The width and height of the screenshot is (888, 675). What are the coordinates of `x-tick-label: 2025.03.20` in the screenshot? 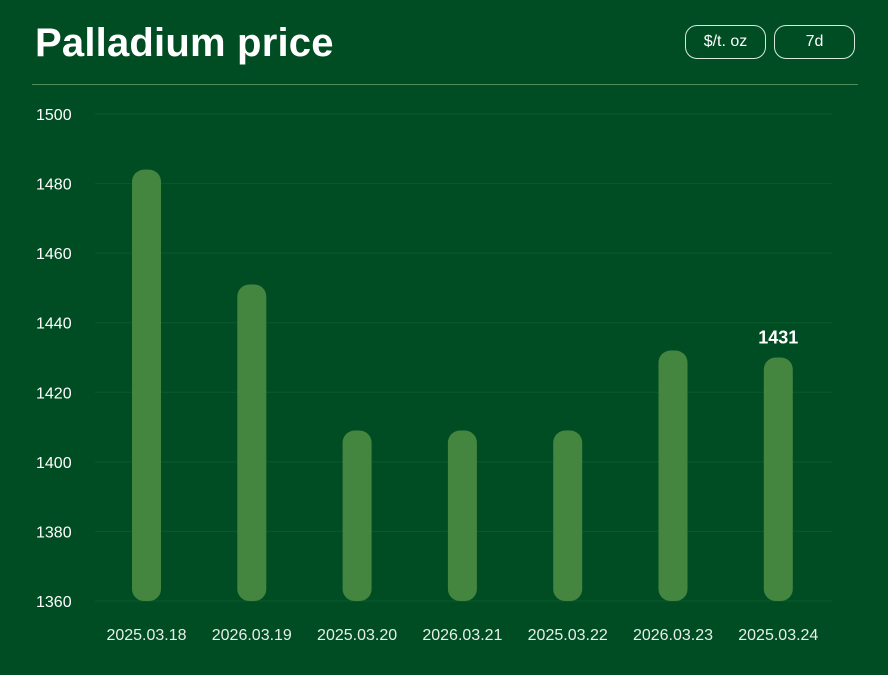 It's located at (357, 635).